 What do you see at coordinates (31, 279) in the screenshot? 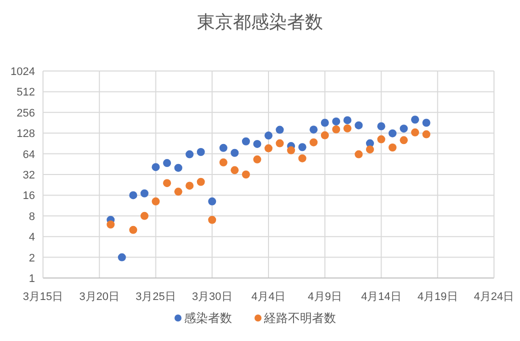
I see `y-tick-label: 1` at bounding box center [31, 279].